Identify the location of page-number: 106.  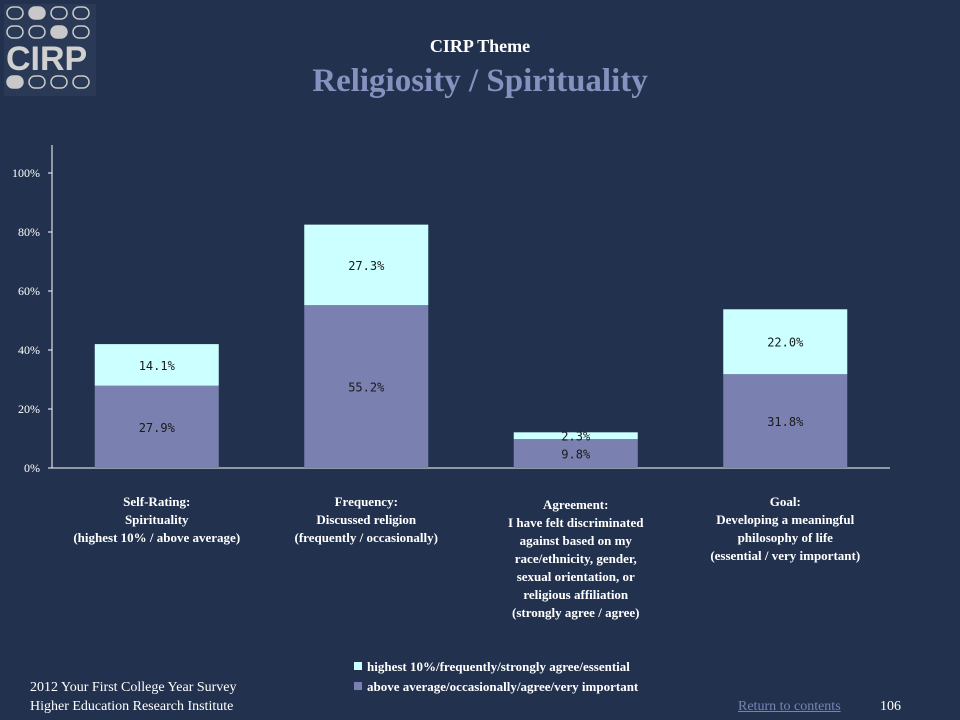
(890, 706).